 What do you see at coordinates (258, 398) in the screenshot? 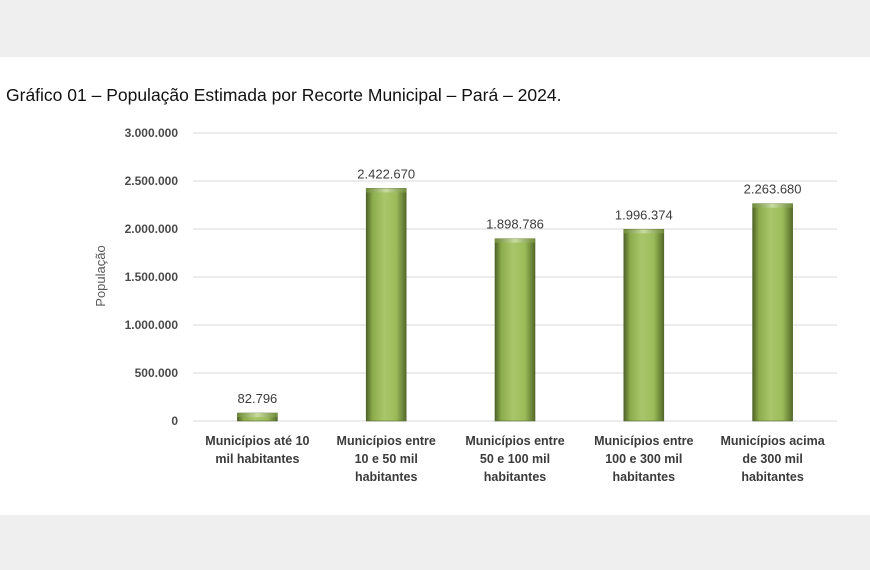
I see `data-label: 82.796` at bounding box center [258, 398].